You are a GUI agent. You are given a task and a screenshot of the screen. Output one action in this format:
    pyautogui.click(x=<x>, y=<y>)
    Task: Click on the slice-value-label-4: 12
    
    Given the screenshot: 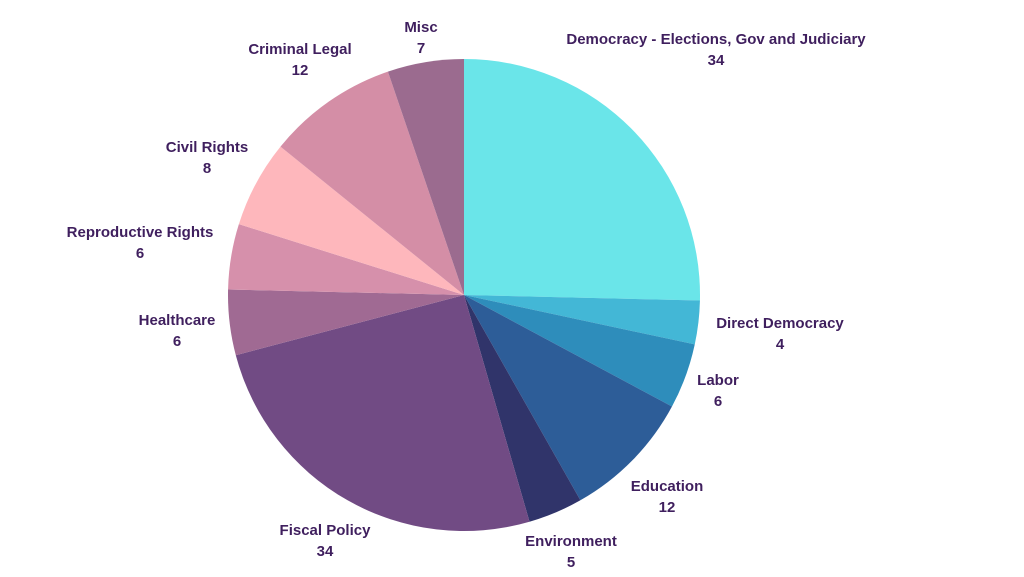 What is the action you would take?
    pyautogui.click(x=667, y=507)
    